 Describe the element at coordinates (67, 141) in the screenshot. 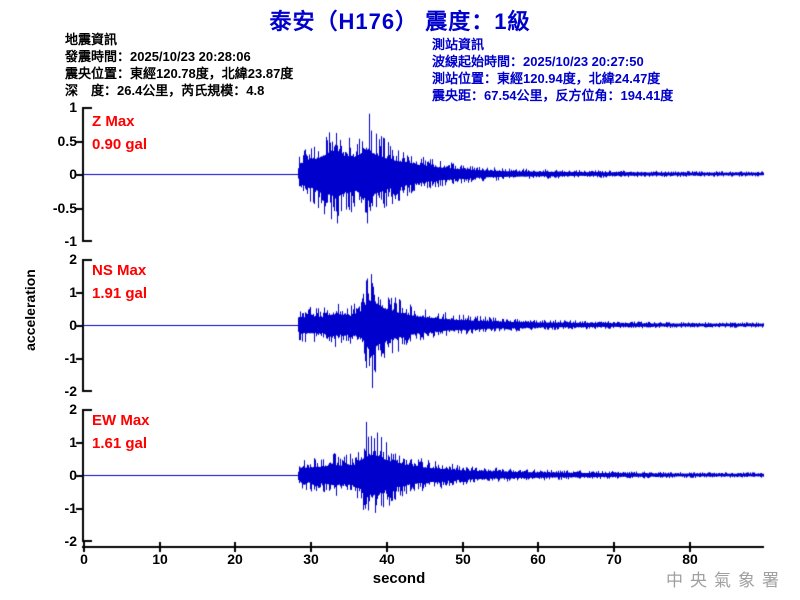

I see `y-tick-label: 0.5` at that location.